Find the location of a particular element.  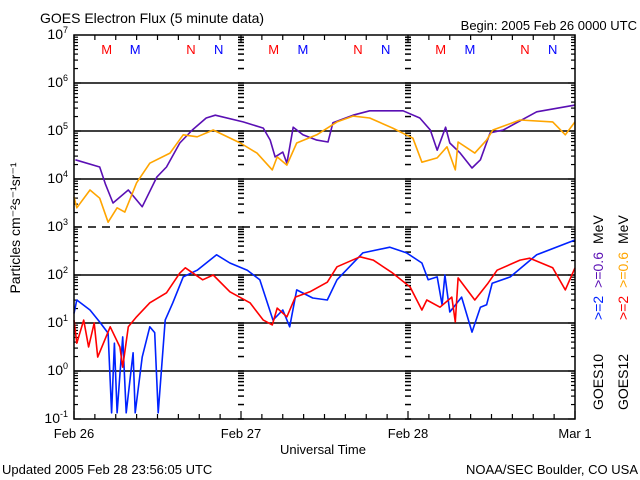

y-tick-label: 10⁰ is located at coordinates (57, 369).